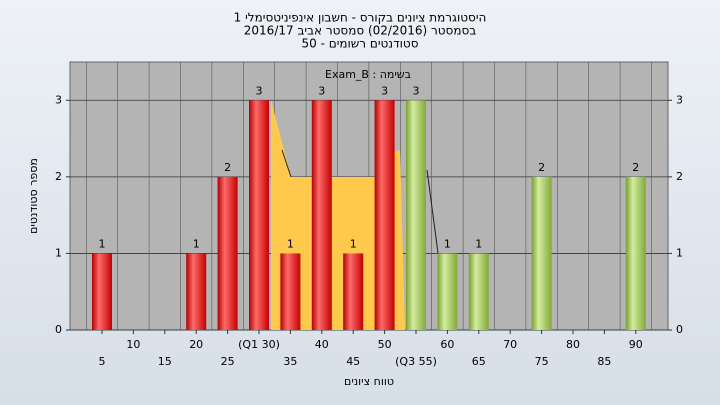 Image resolution: width=720 pixels, height=405 pixels. What do you see at coordinates (58, 329) in the screenshot?
I see `y-tick-label: 0` at bounding box center [58, 329].